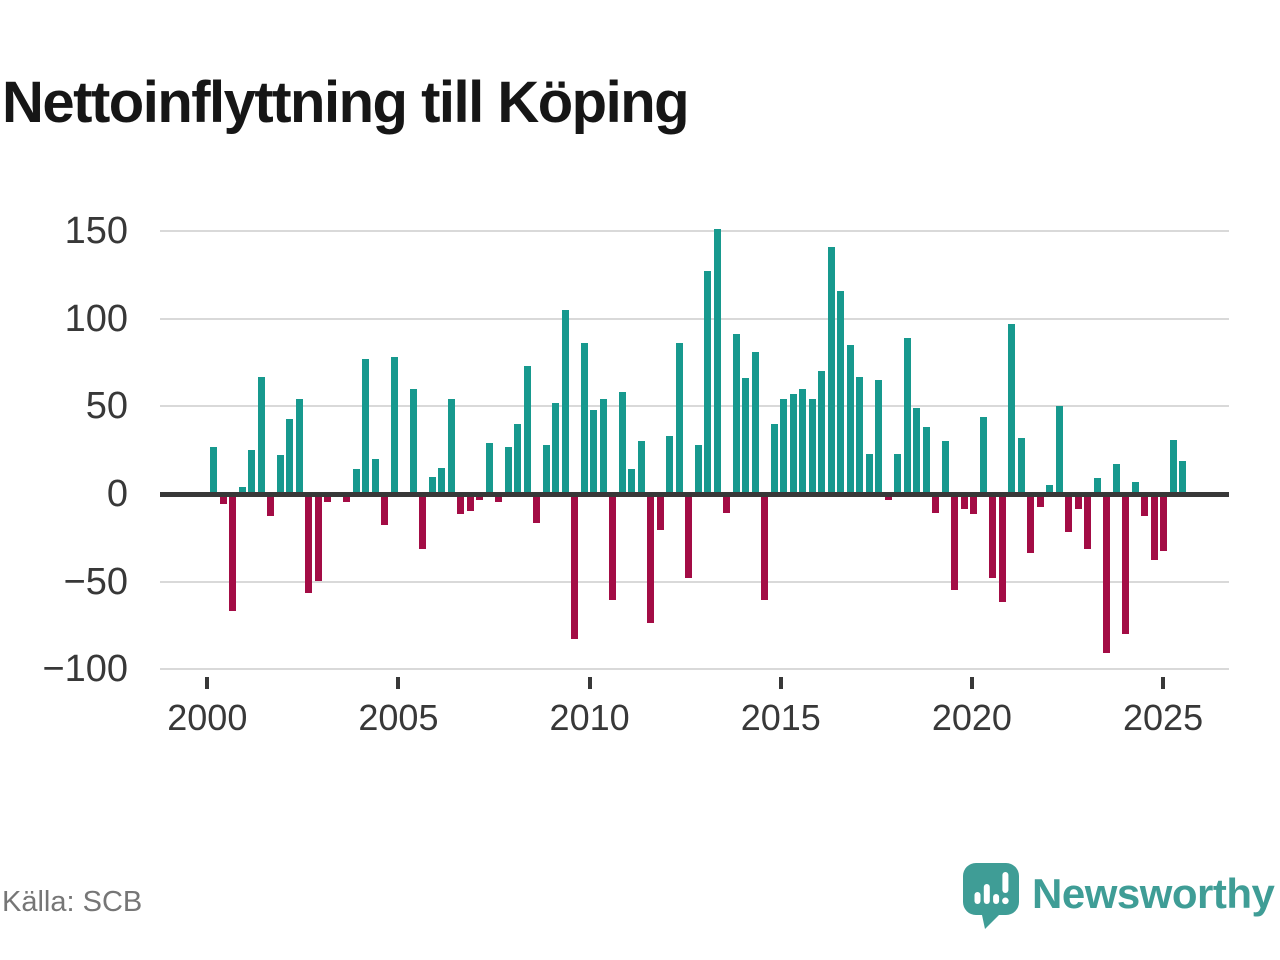  What do you see at coordinates (289, 456) in the screenshot?
I see `bar-2002-q1` at bounding box center [289, 456].